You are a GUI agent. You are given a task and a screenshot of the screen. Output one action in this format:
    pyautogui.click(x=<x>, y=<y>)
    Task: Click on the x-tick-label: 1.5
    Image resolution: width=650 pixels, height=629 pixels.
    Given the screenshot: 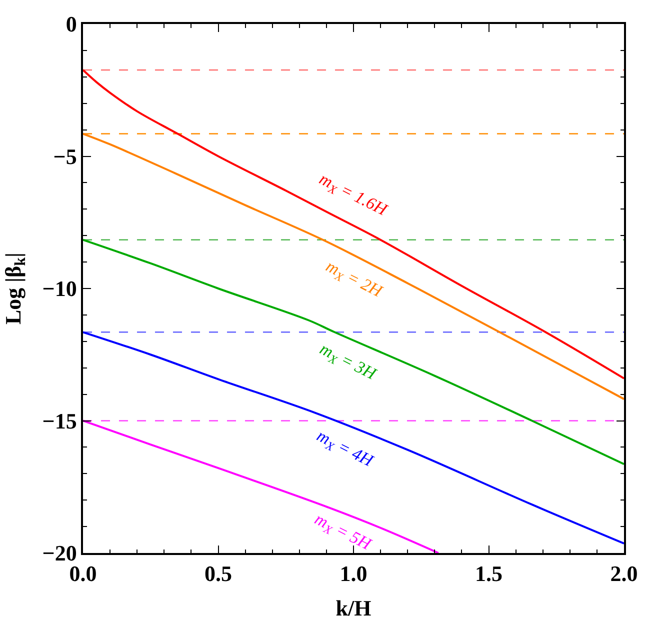 What is the action you would take?
    pyautogui.click(x=488, y=573)
    